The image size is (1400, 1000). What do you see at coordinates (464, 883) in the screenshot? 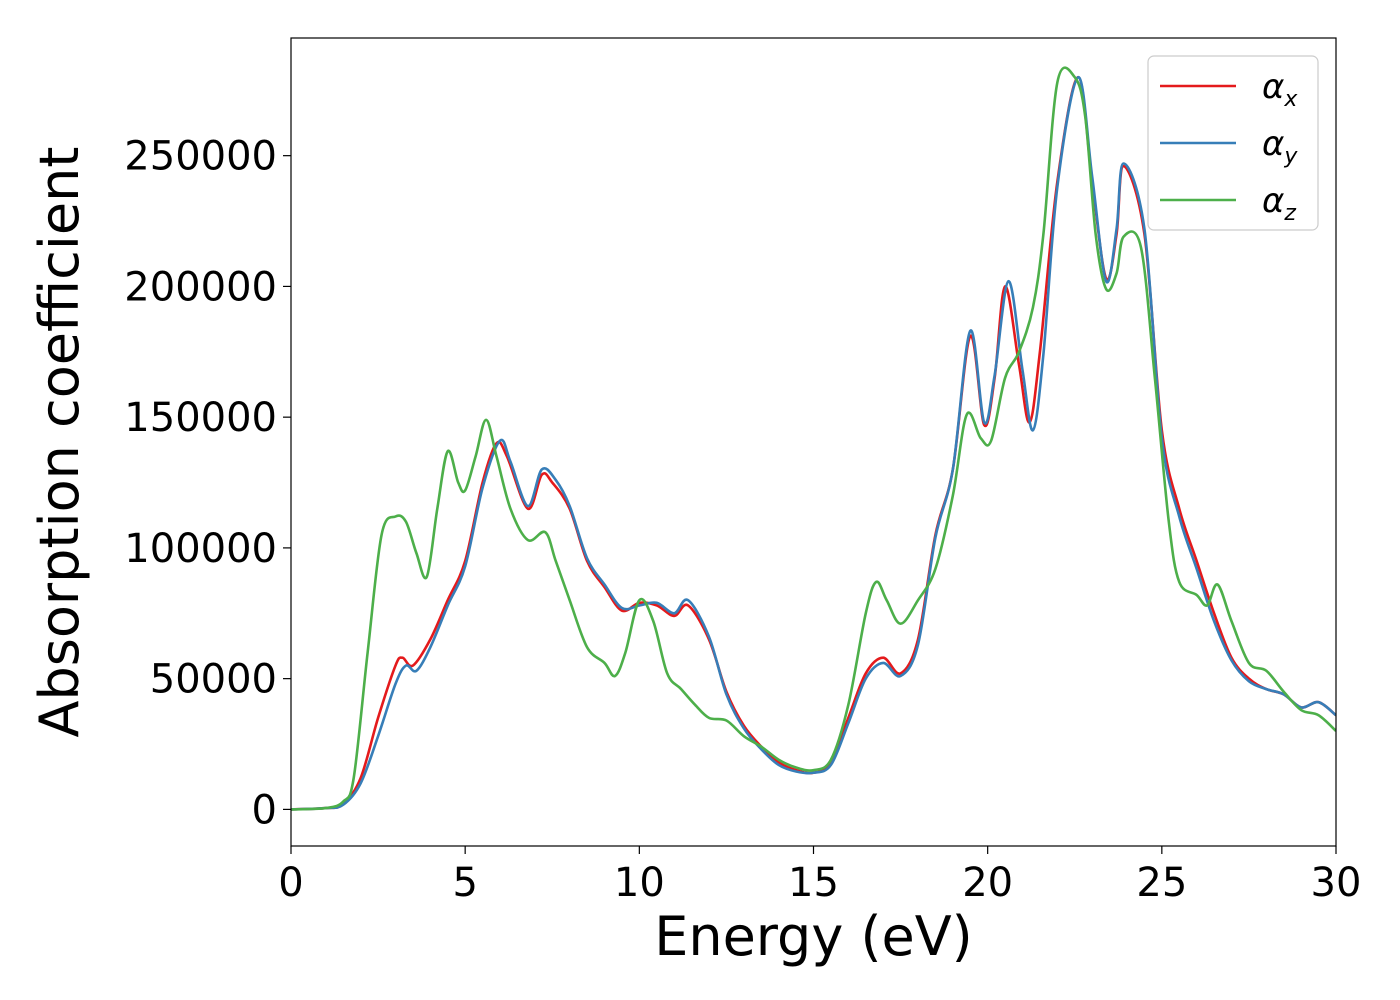
I see `x-tick-label: 5` at bounding box center [464, 883].